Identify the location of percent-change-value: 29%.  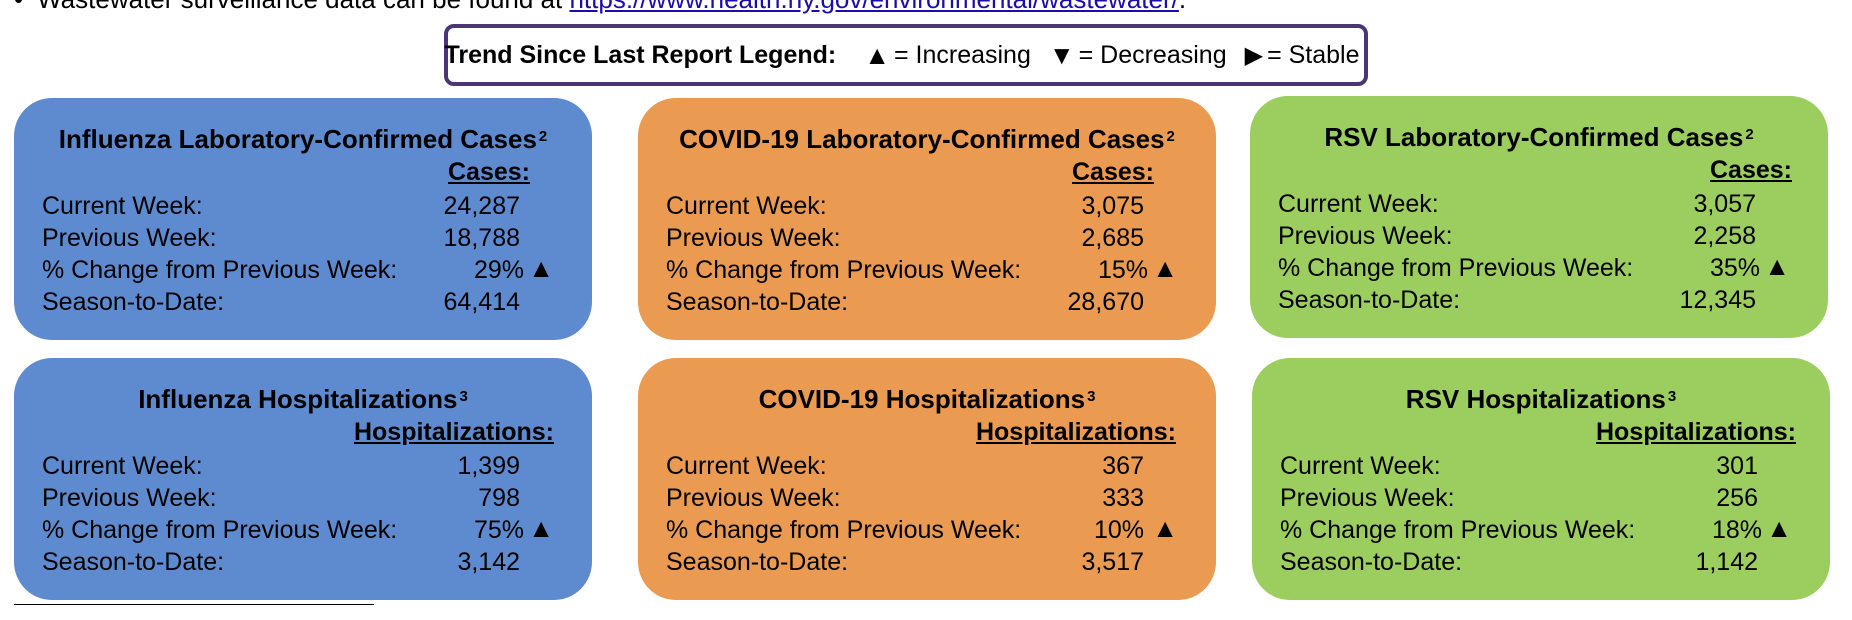
(498, 270).